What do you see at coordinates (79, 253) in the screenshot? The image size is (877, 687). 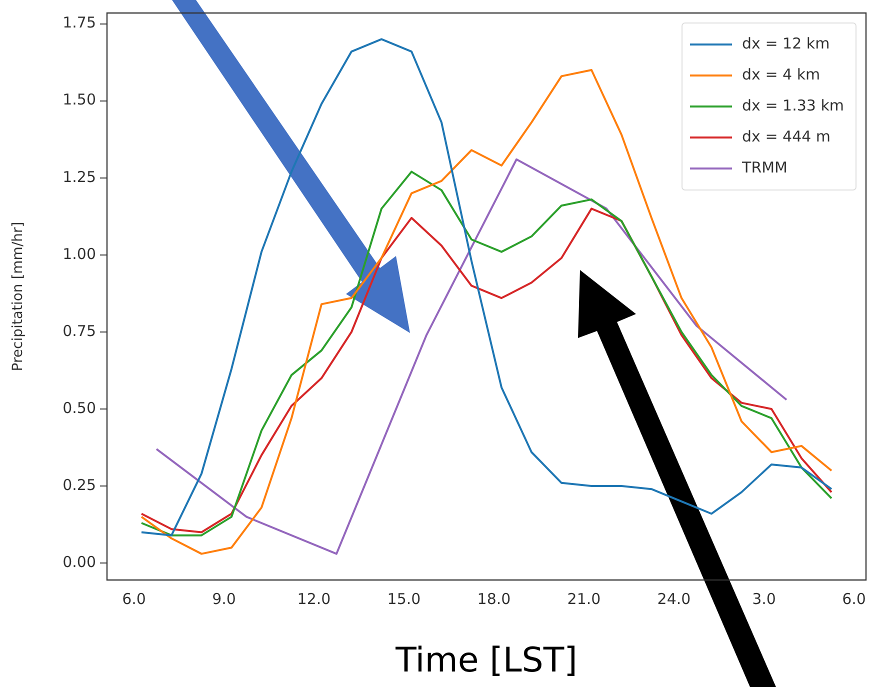 I see `y-tick-label: 1.00` at bounding box center [79, 253].